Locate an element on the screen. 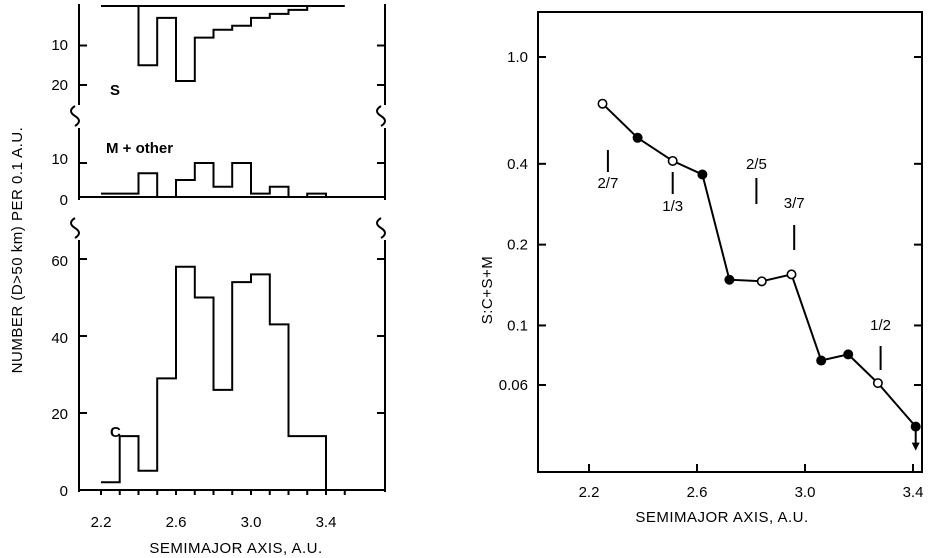  c-y-tick: 0 is located at coordinates (64, 491).